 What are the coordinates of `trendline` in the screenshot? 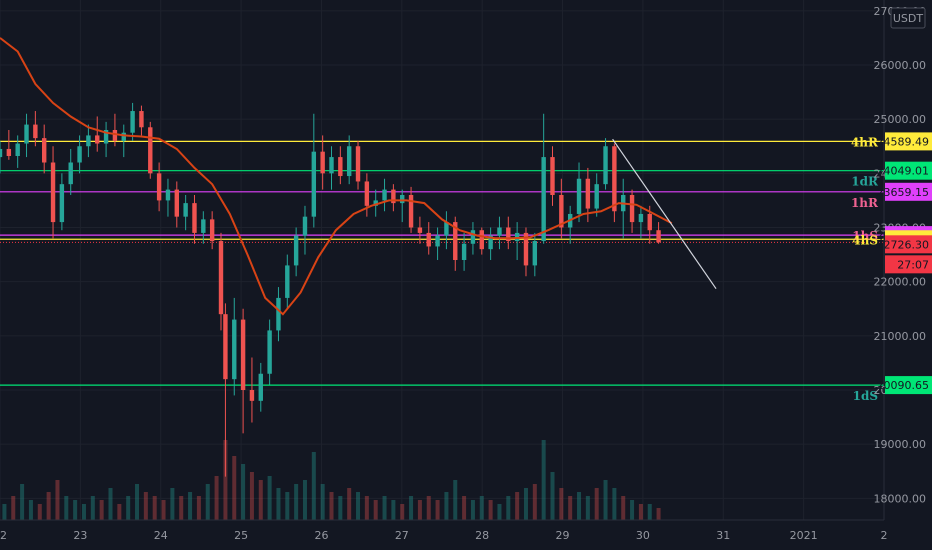 It's located at (664, 214).